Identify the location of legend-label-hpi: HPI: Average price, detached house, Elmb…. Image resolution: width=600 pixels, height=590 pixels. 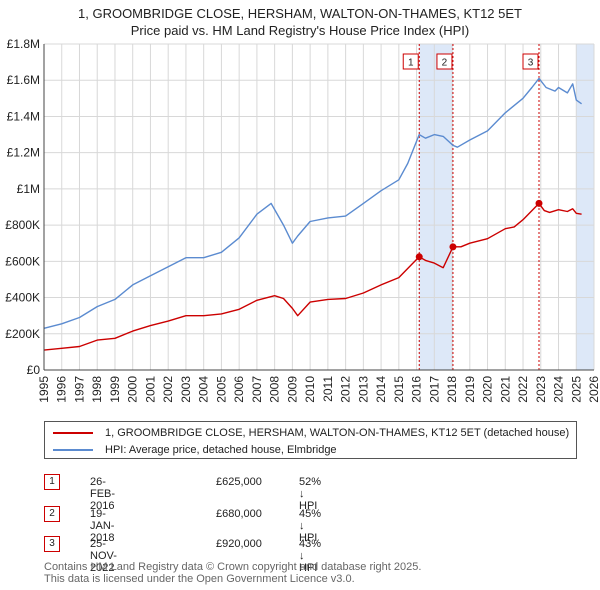
(221, 450).